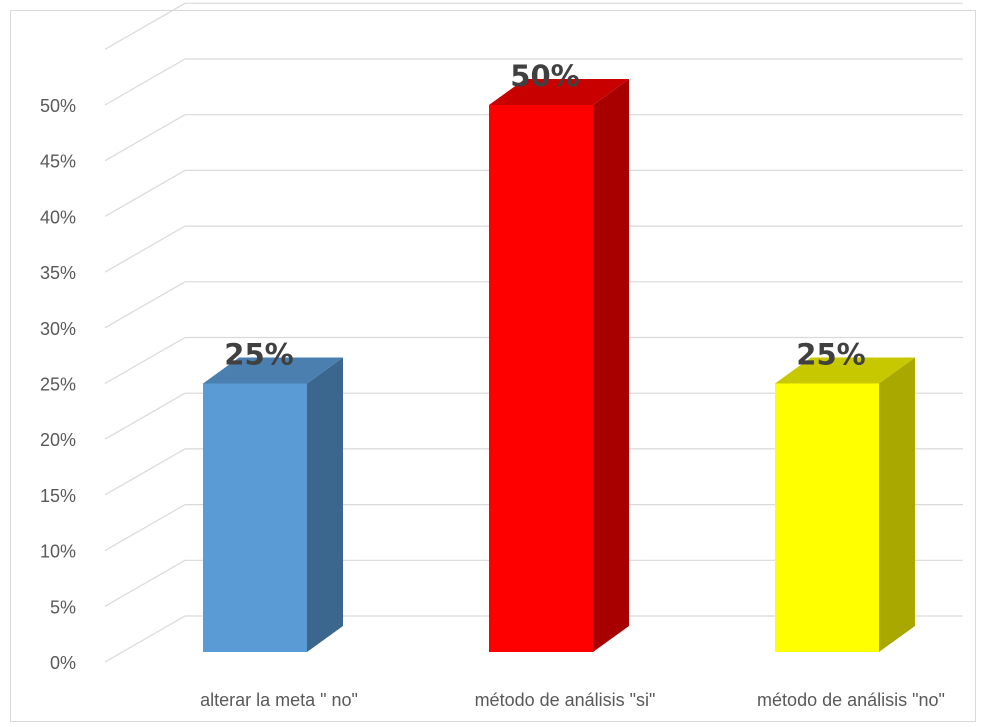 This screenshot has height=727, width=989. What do you see at coordinates (544, 76) in the screenshot?
I see `data-label: 50%` at bounding box center [544, 76].